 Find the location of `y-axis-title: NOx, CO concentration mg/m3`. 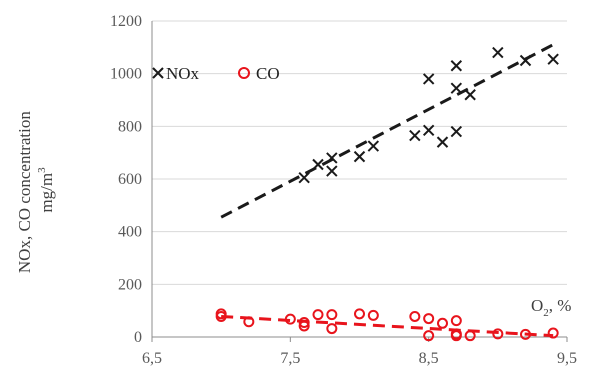

y-axis-title: NOx, CO concentration mg/m3 is located at coordinates (35, 190).